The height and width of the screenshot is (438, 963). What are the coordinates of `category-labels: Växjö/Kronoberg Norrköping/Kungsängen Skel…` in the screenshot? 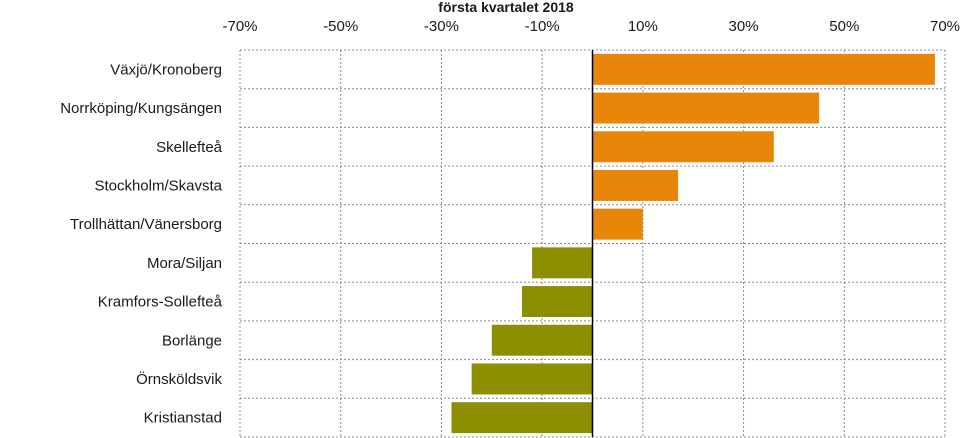 It's located at (141, 243).